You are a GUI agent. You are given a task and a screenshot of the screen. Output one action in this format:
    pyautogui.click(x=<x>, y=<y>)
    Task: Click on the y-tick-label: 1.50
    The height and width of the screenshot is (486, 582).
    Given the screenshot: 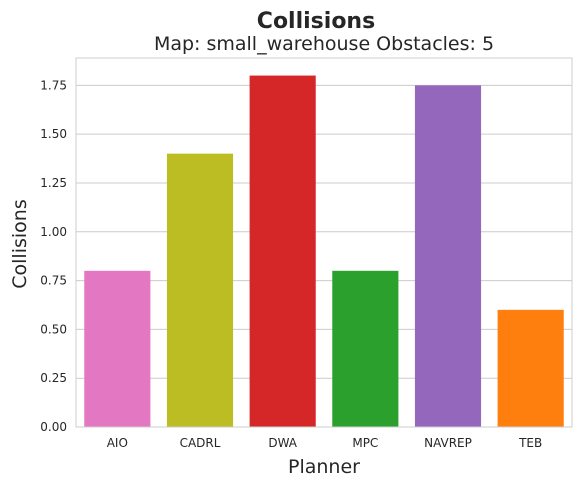 What is the action you would take?
    pyautogui.click(x=53, y=134)
    